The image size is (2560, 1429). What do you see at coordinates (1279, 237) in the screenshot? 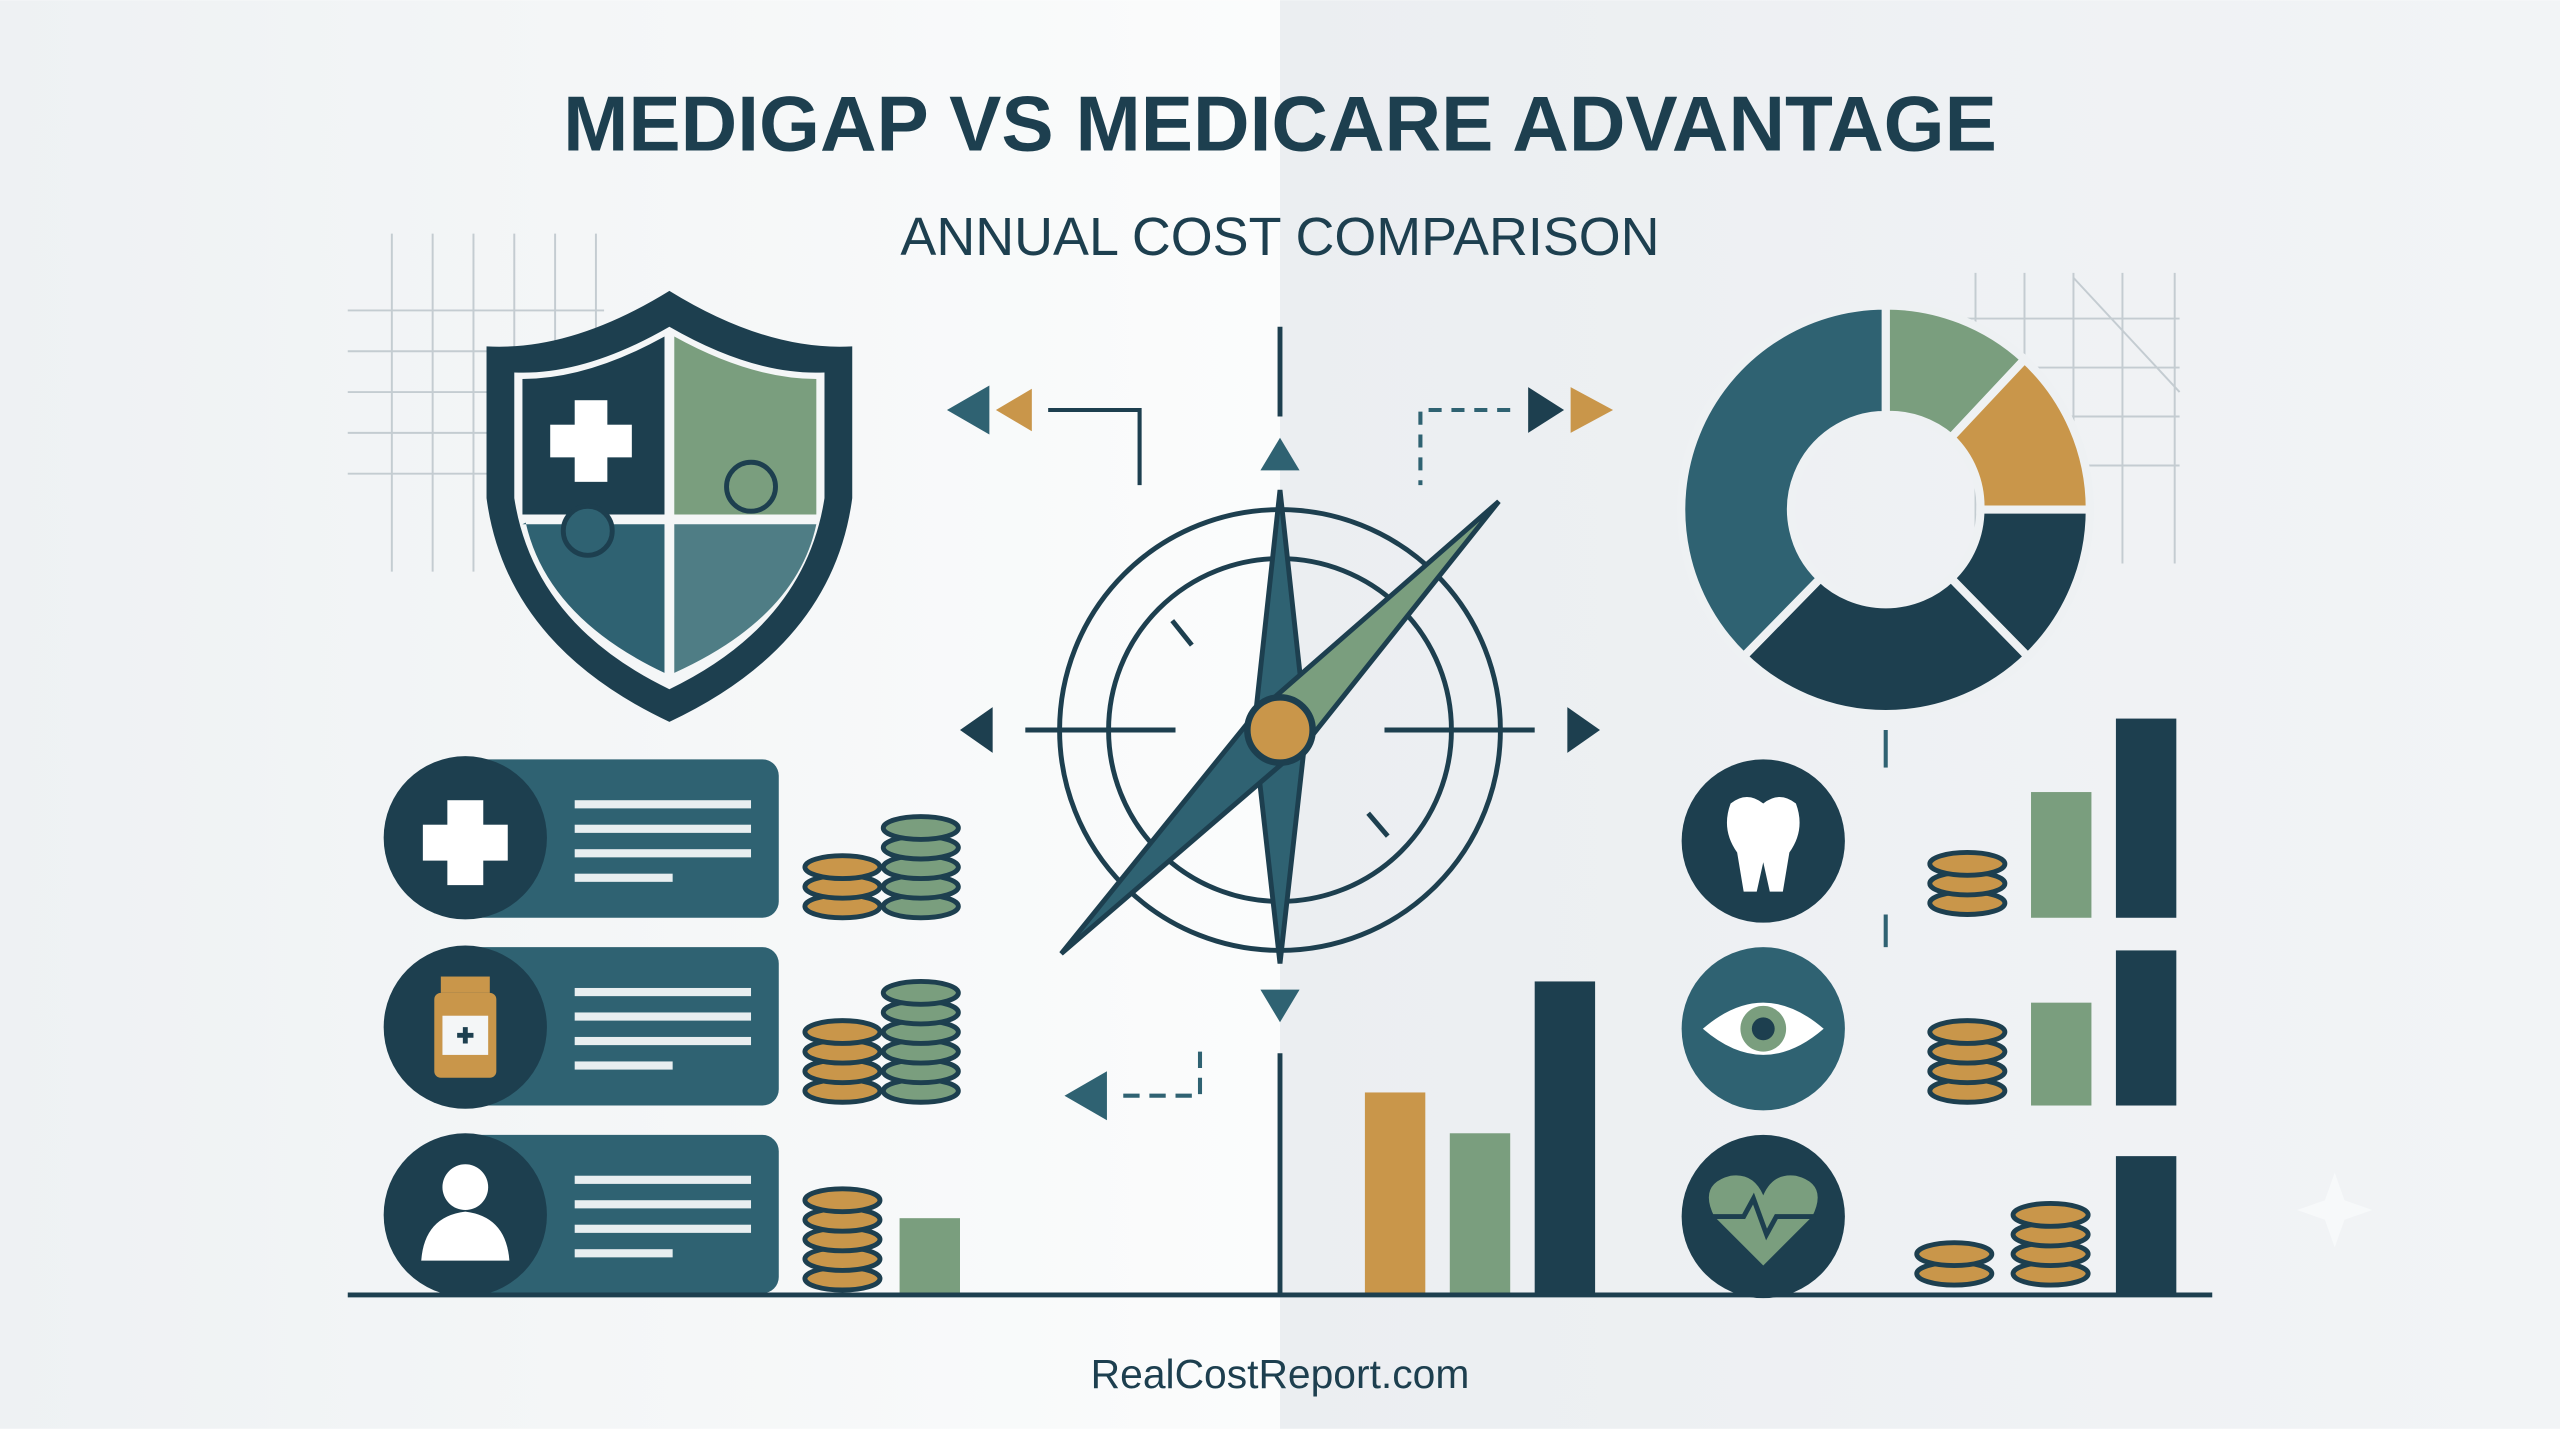
I see `subtitle: ANNUAL COST COMPARISON` at bounding box center [1279, 237].